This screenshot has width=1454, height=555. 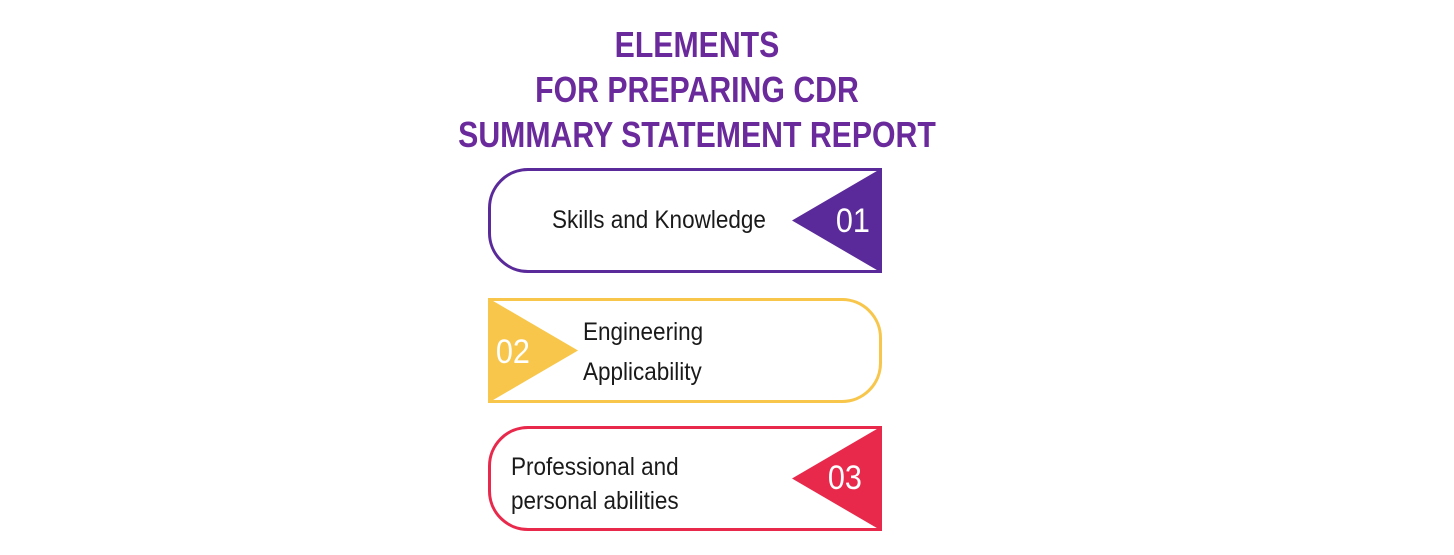 I want to click on element-label-2: Engineering Applicability, so click(x=643, y=352).